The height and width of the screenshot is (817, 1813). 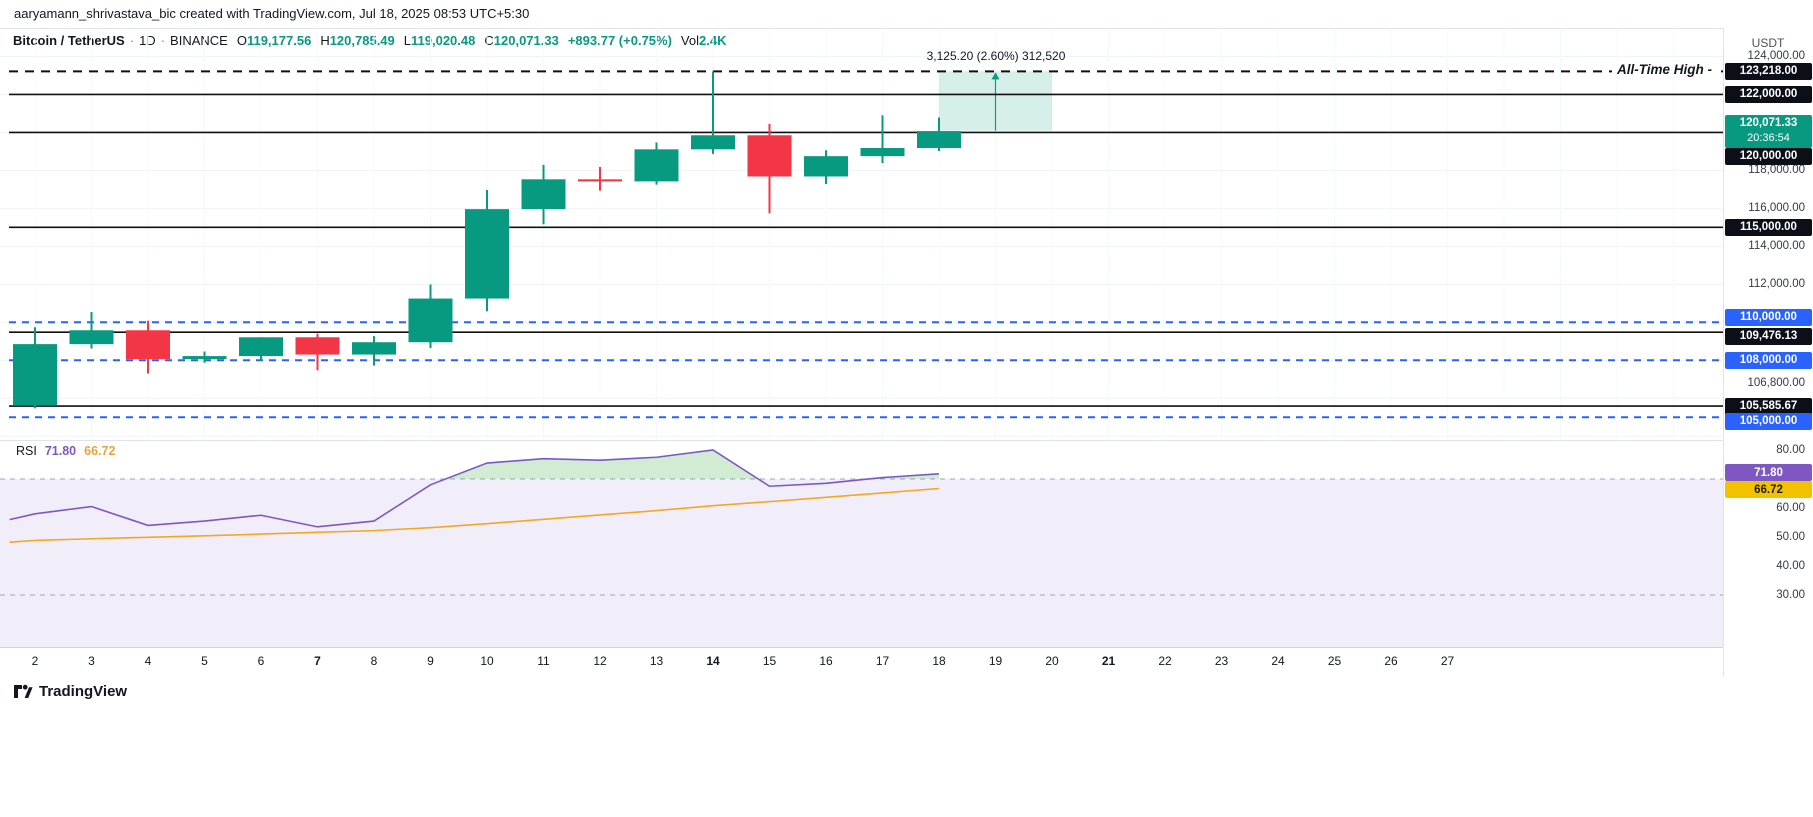 What do you see at coordinates (1768, 489) in the screenshot?
I see `rsi-ma-badge: 66.72` at bounding box center [1768, 489].